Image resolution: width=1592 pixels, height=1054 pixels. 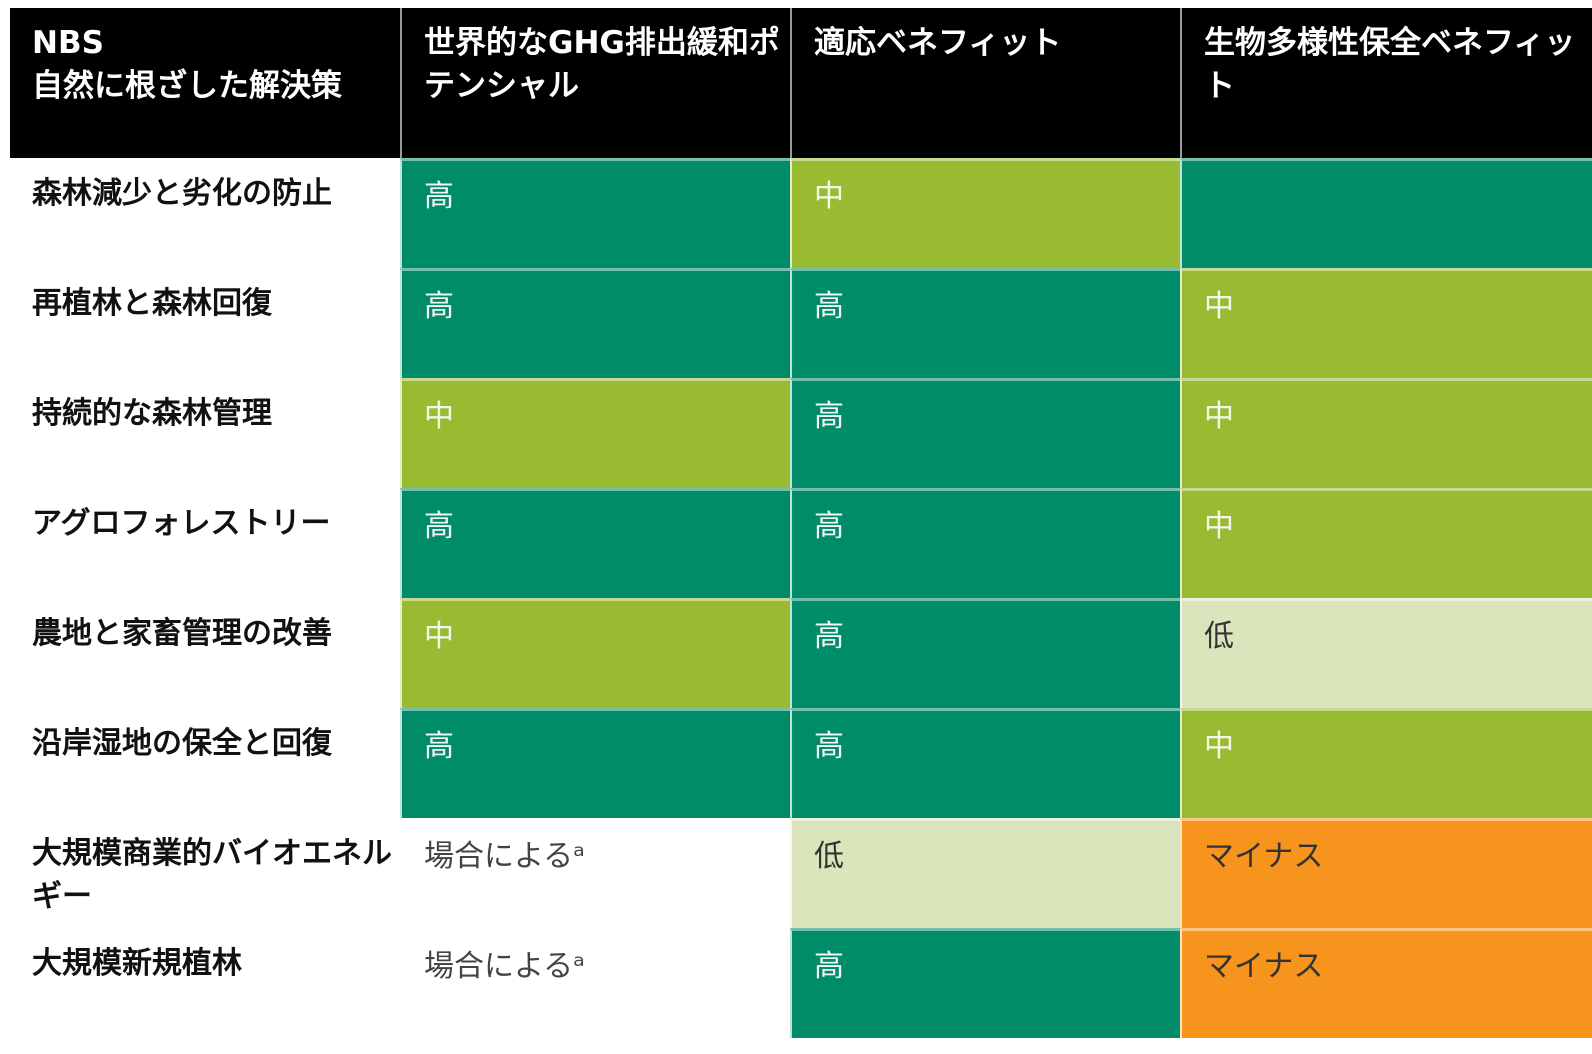 I want to click on row-label: アグロフォレストリー, so click(x=181, y=523).